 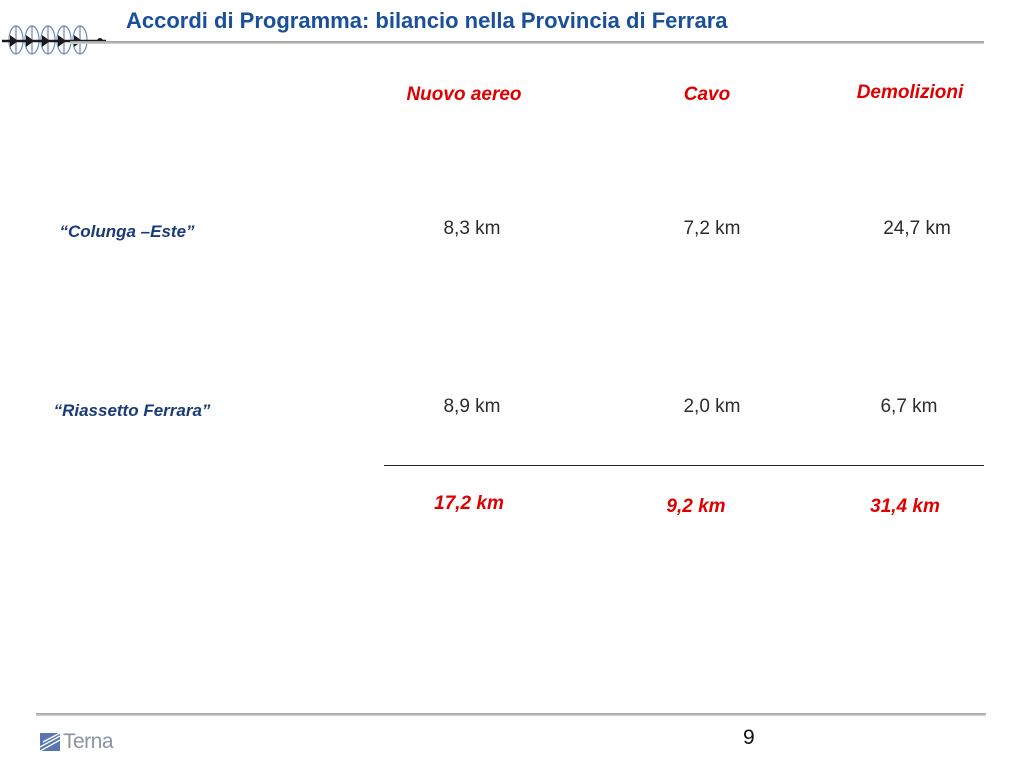 What do you see at coordinates (464, 94) in the screenshot?
I see `column-header-nuovo-aereo: Nuovo aereo` at bounding box center [464, 94].